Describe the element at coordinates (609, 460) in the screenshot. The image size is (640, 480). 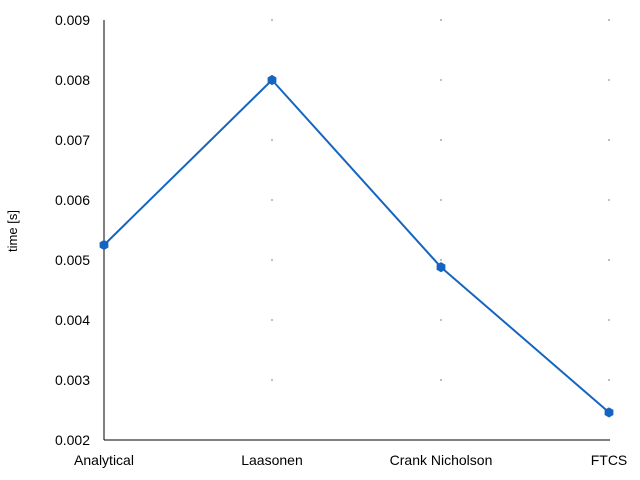
I see `x-tick-label: FTCS` at that location.